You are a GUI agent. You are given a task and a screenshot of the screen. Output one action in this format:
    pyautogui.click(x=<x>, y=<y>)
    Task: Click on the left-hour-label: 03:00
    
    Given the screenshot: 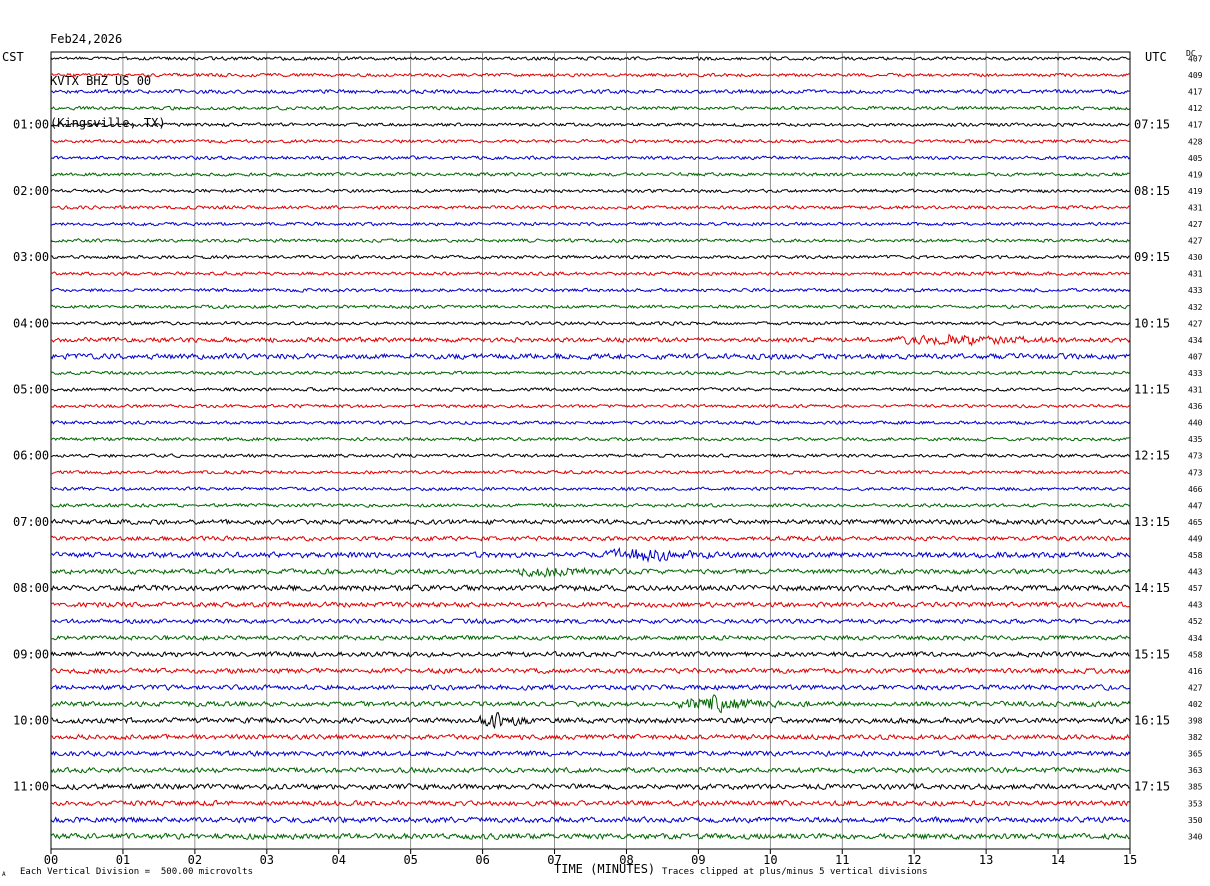 What is the action you would take?
    pyautogui.click(x=31, y=257)
    